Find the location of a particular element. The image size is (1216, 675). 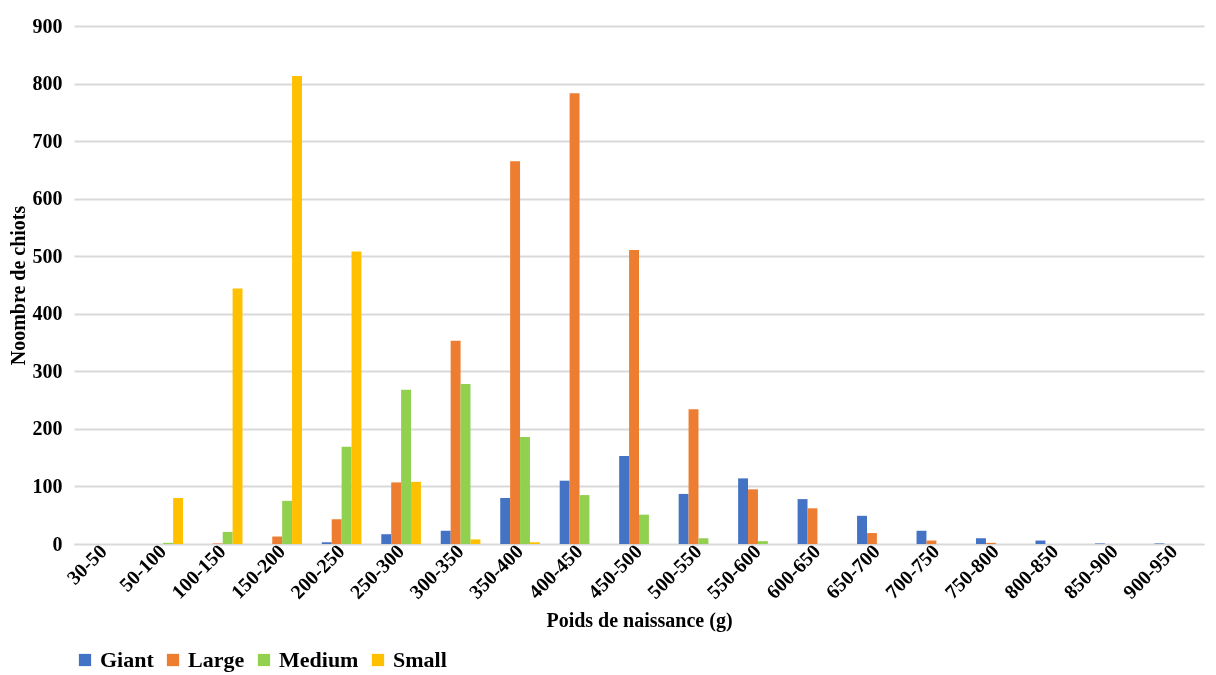

y-tick-label: 300 is located at coordinates (47, 370).